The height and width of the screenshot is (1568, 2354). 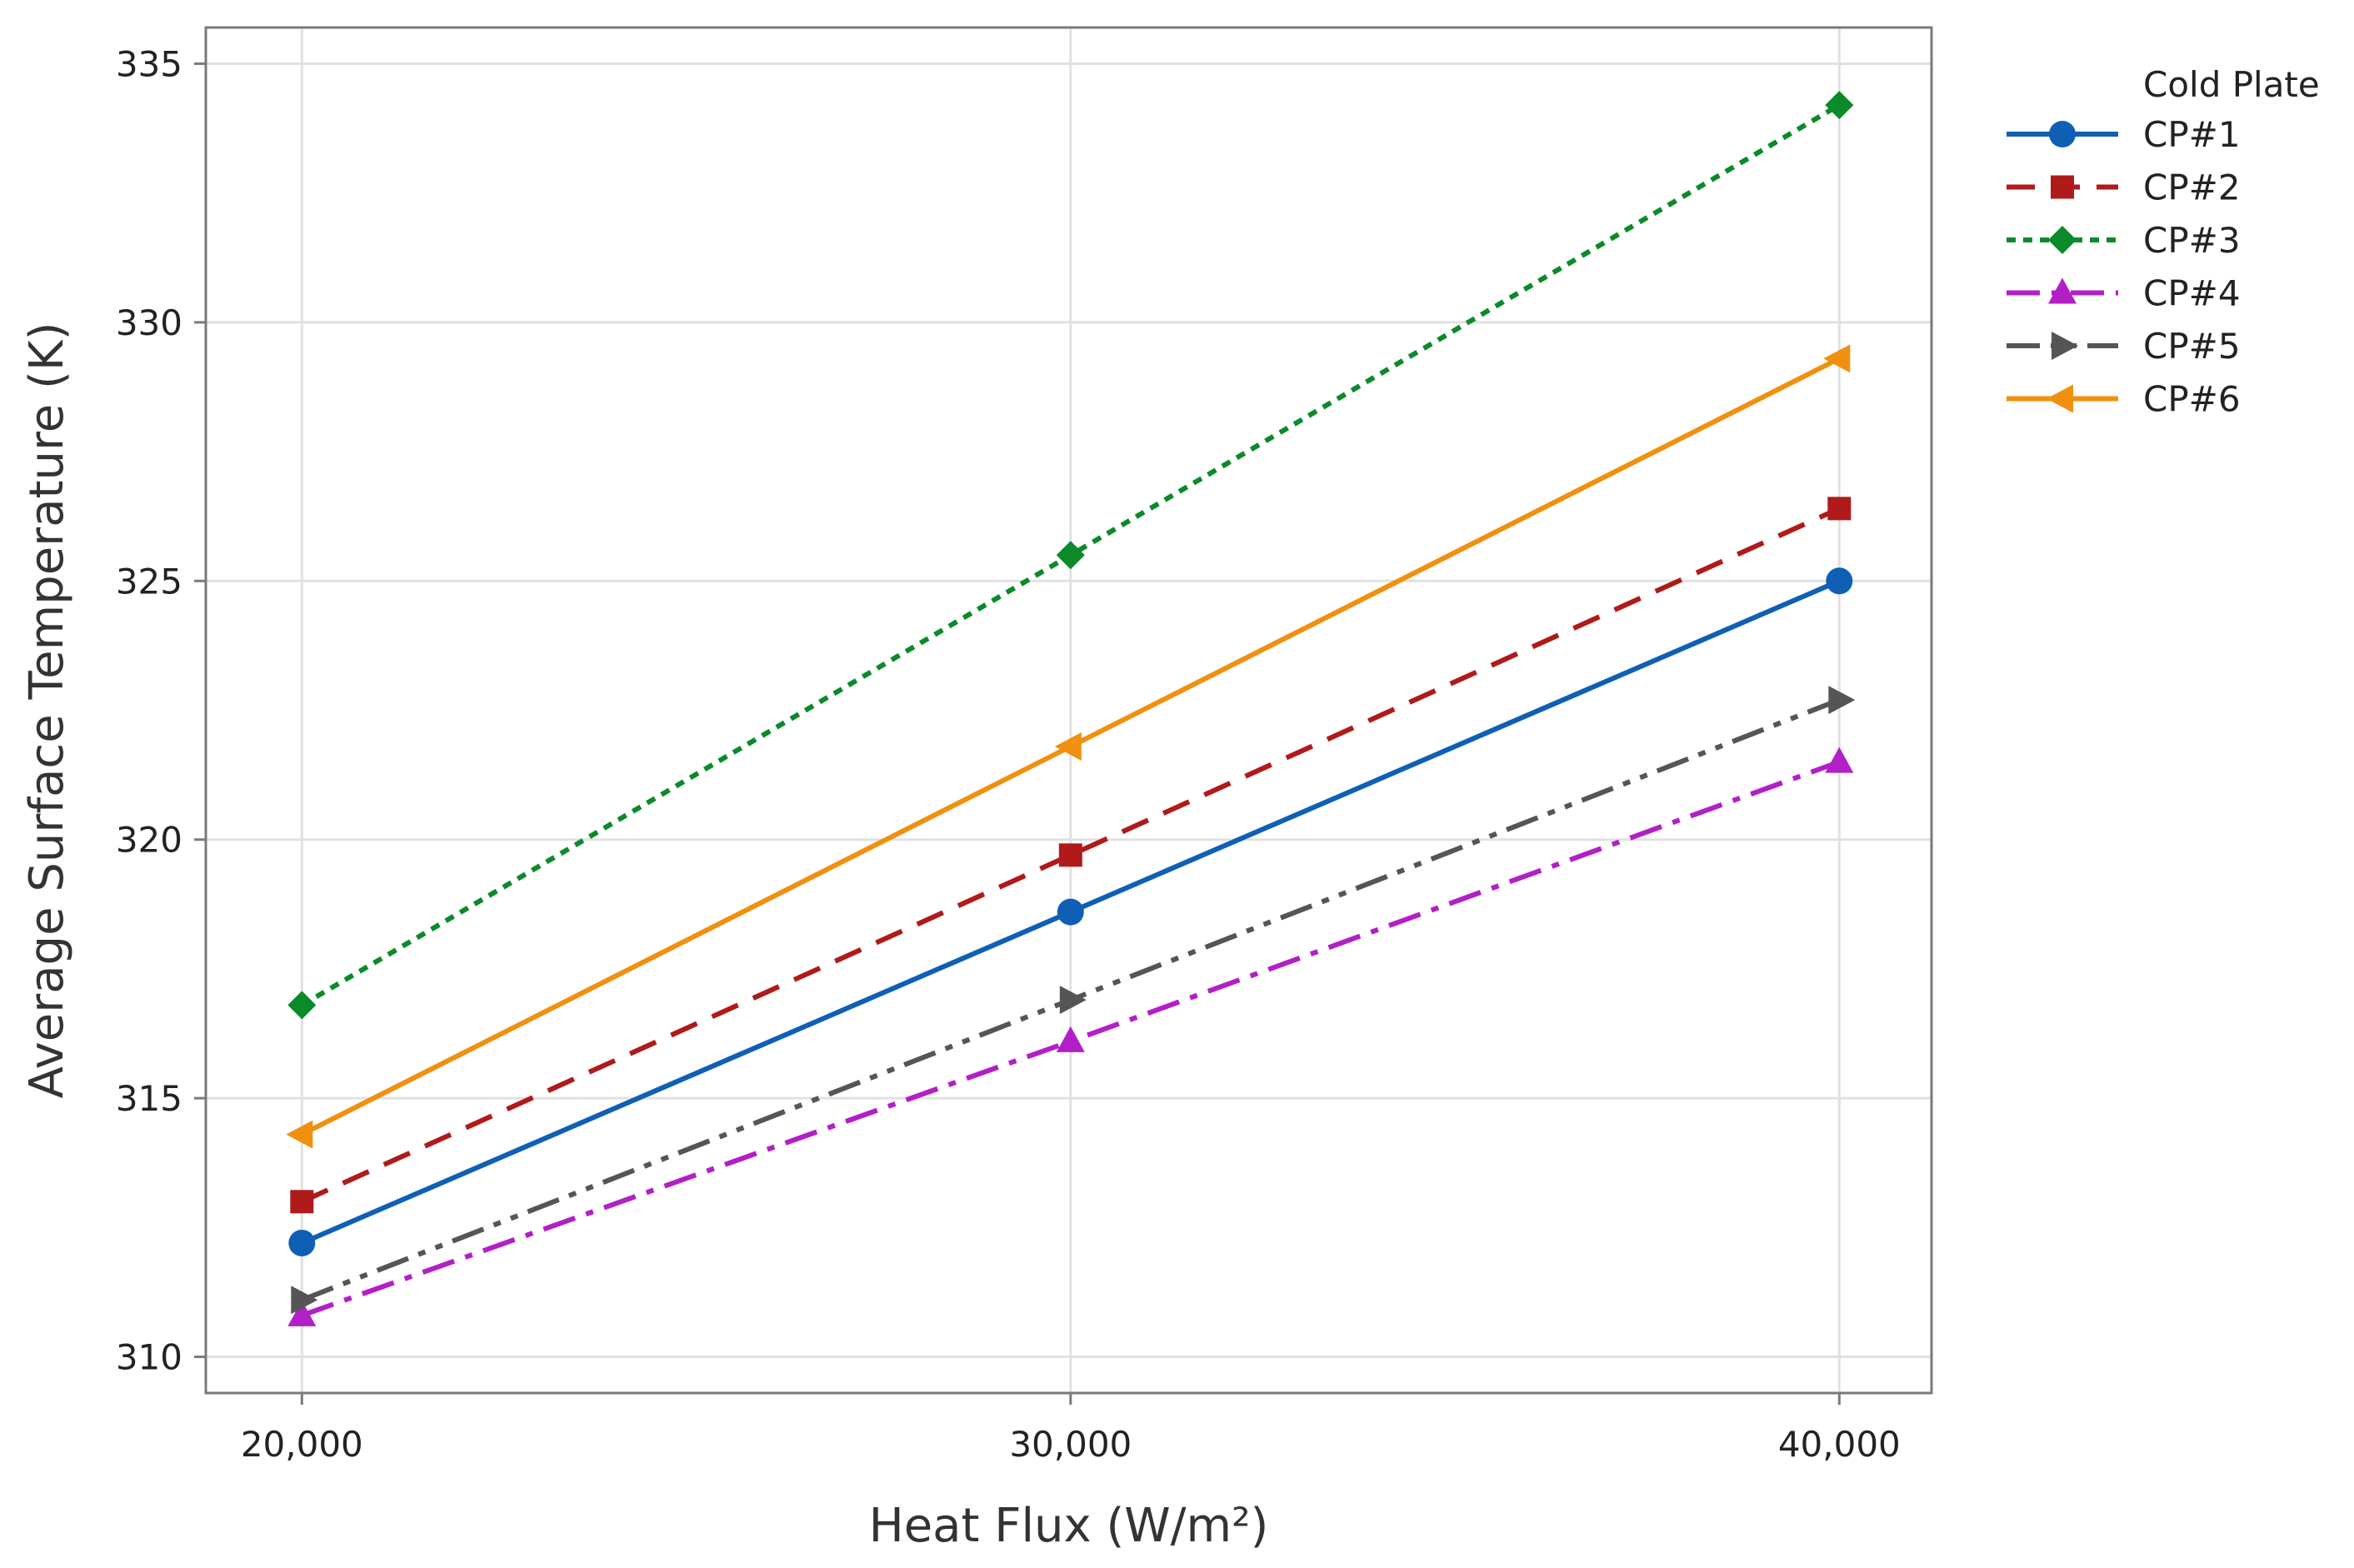 What do you see at coordinates (2192, 187) in the screenshot?
I see `legend-label: CP#2` at bounding box center [2192, 187].